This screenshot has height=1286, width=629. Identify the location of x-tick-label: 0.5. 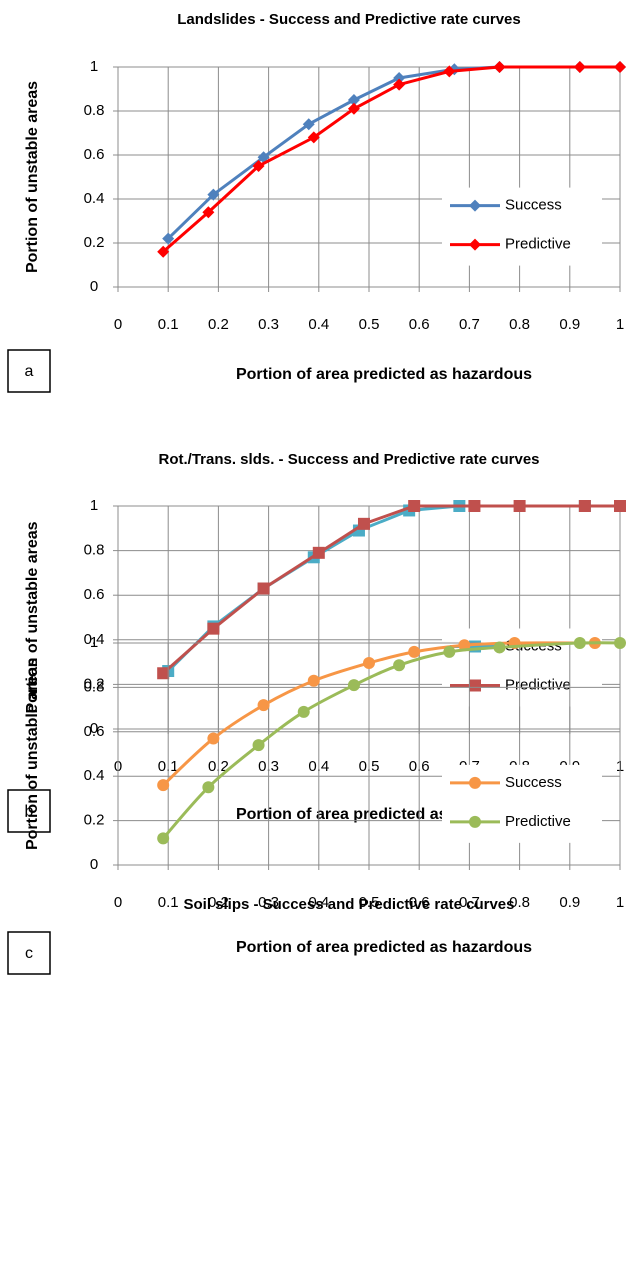
(369, 902).